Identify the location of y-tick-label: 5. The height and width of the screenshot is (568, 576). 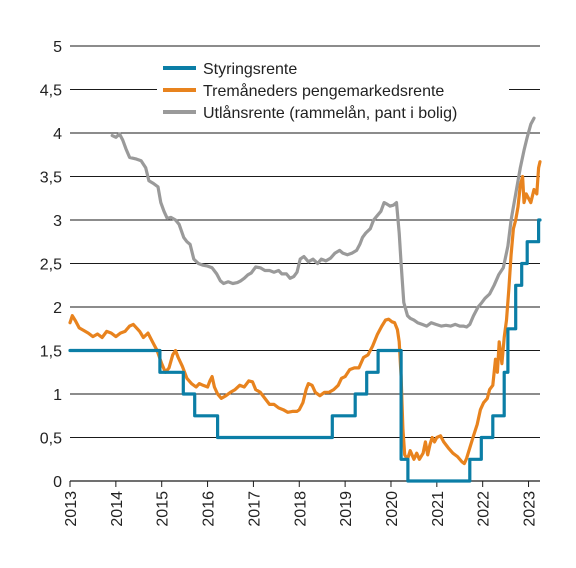
(57, 47).